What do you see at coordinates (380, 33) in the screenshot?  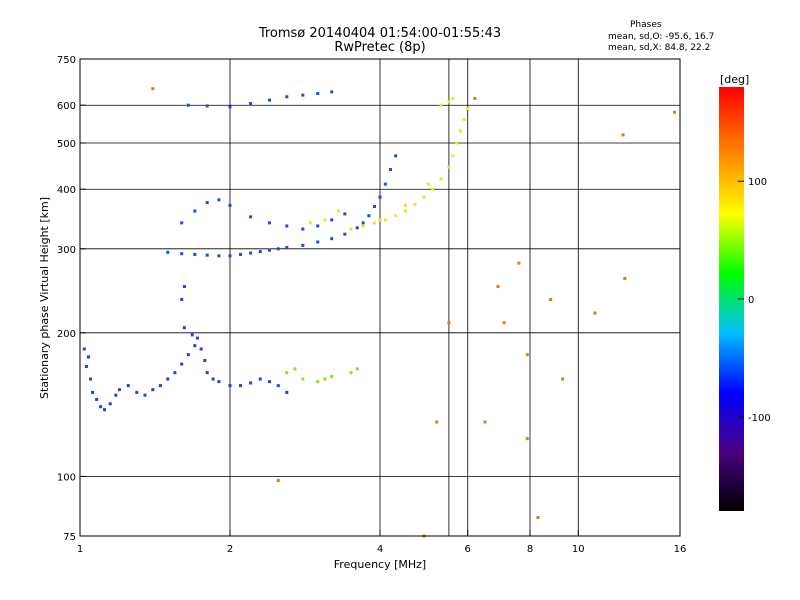 I see `plot-title: Tromsø 20140404 01:54:00-01:55:43` at bounding box center [380, 33].